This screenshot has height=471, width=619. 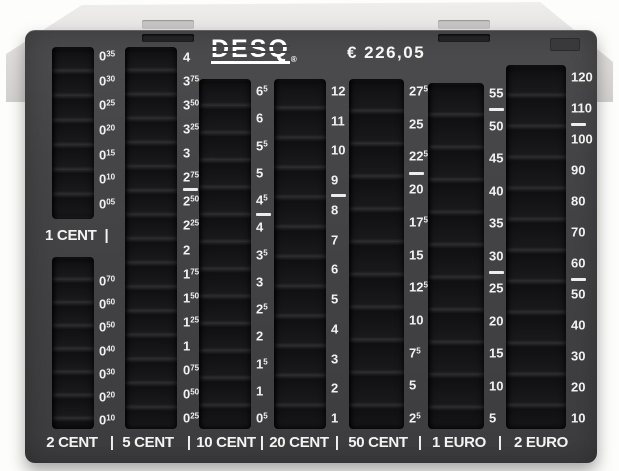 I want to click on tick-value: 7, so click(x=335, y=240).